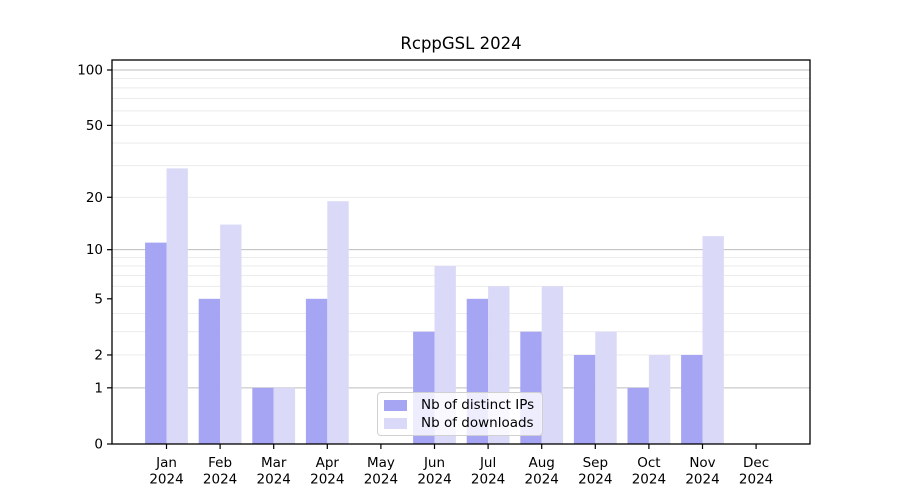 The height and width of the screenshot is (500, 900). Describe the element at coordinates (328, 463) in the screenshot. I see `x-tick-label-month: Apr` at that location.